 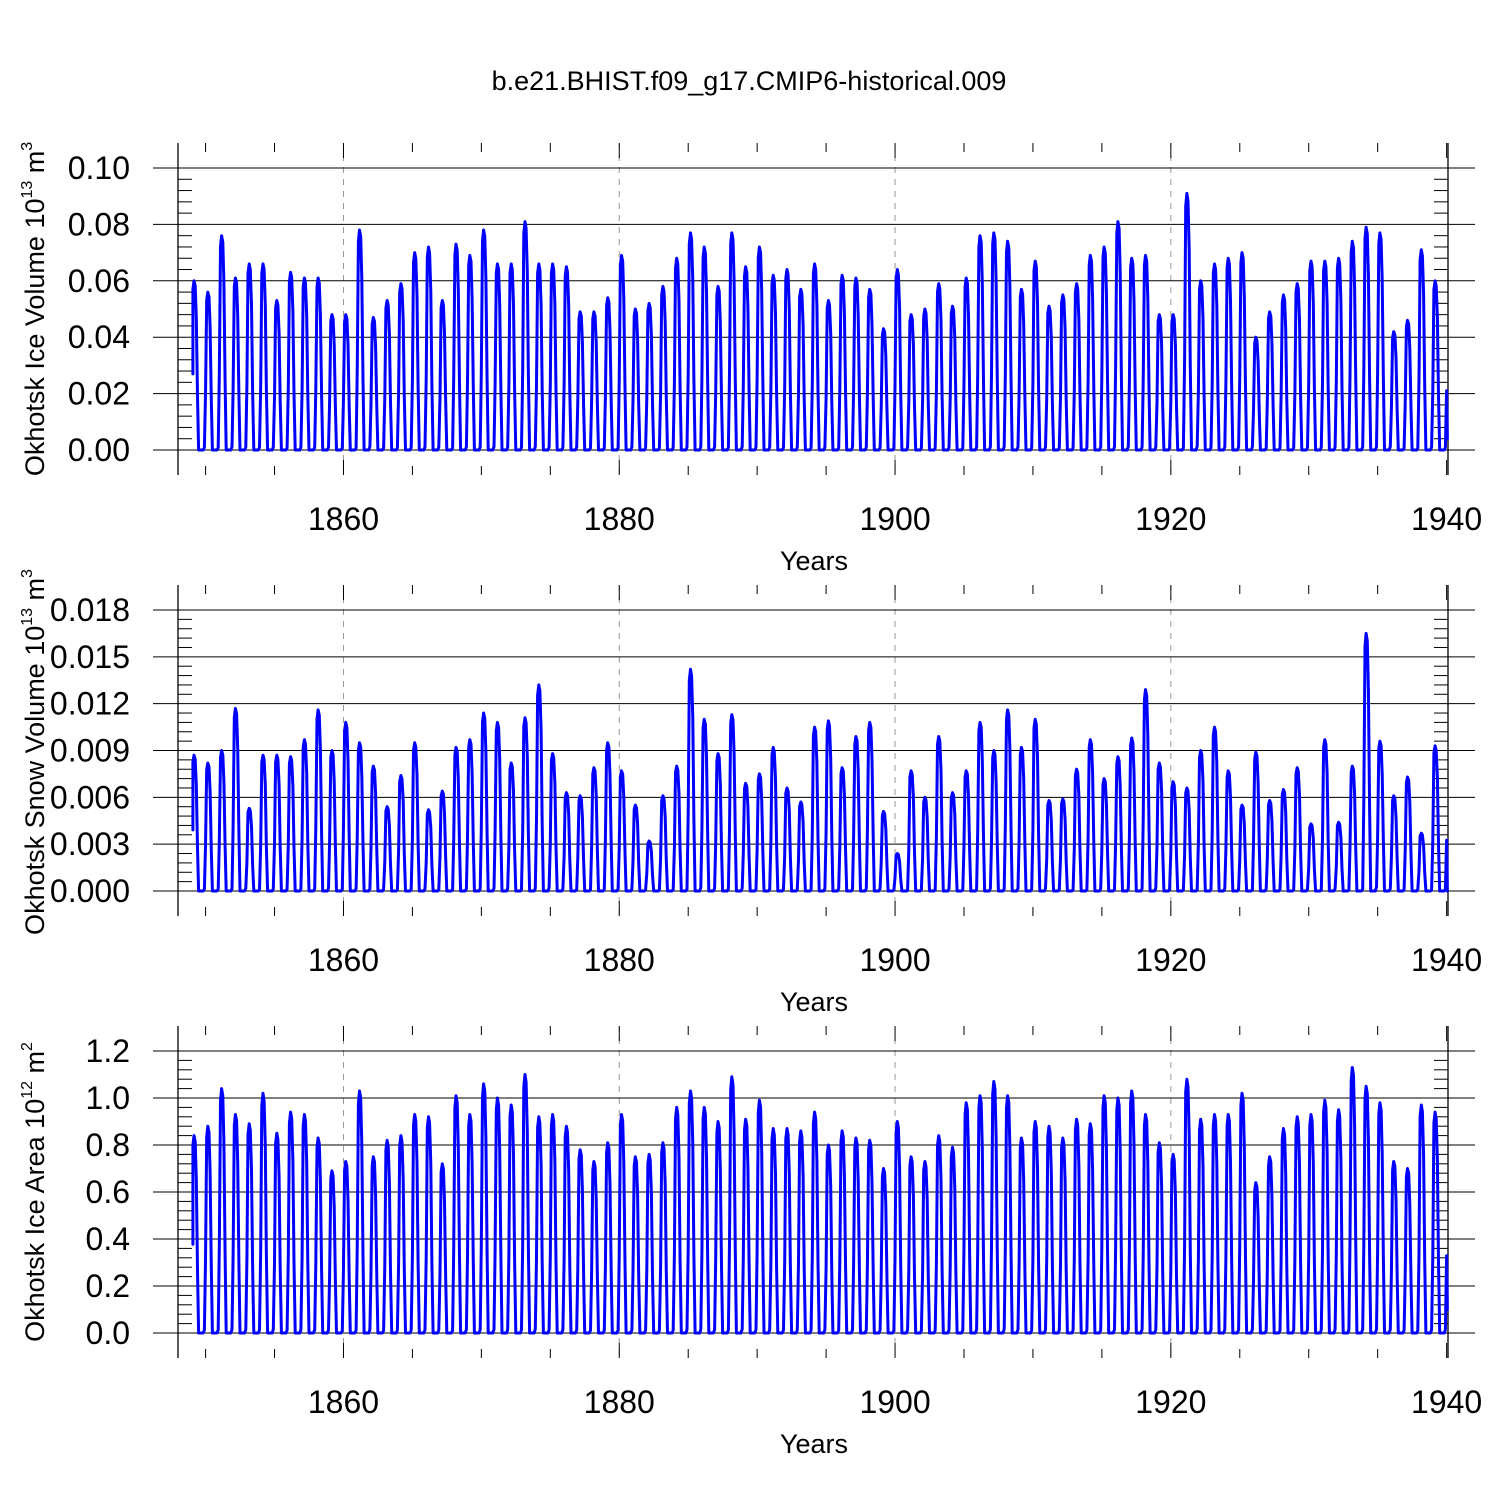 I want to click on ytick-label: 0.8, so click(x=108, y=1145).